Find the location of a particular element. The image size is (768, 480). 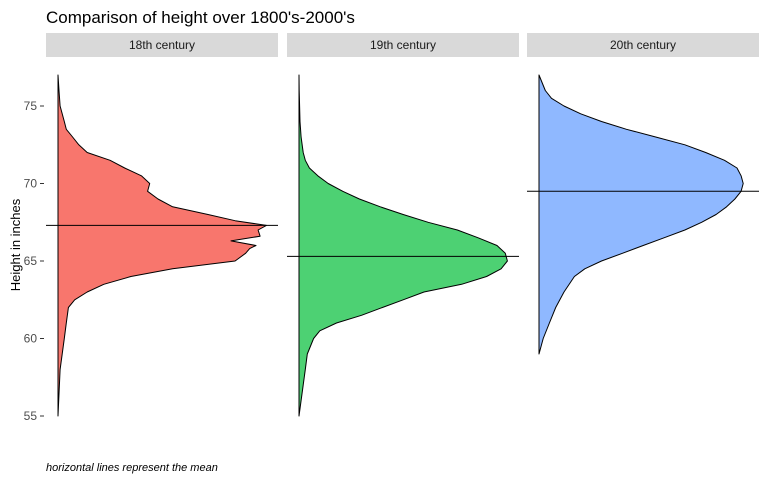

y-tick-label: 65 is located at coordinates (31, 261).